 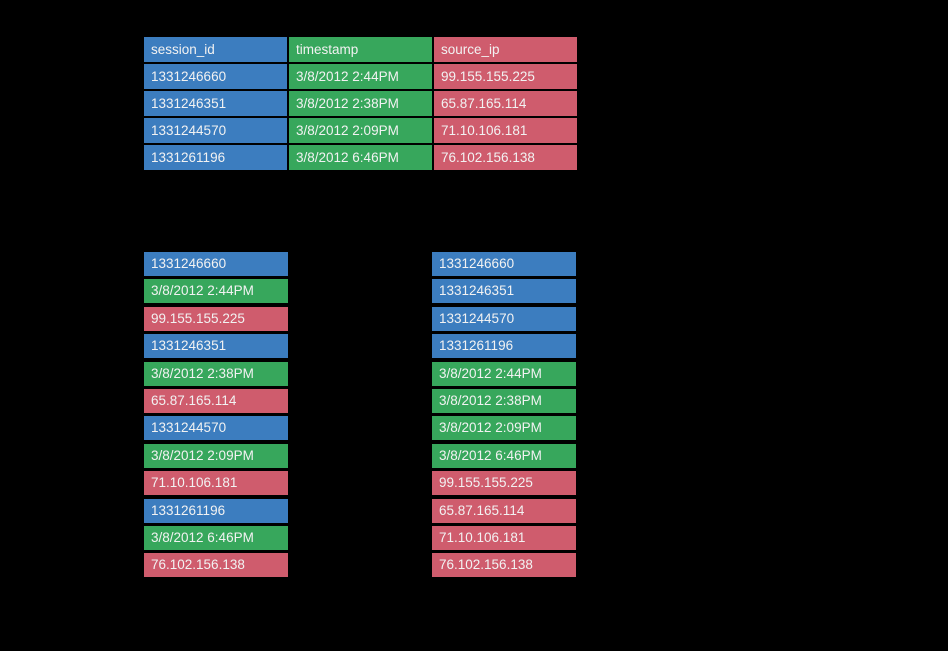 I want to click on table-cell: 99.155.155.225, so click(x=505, y=76).